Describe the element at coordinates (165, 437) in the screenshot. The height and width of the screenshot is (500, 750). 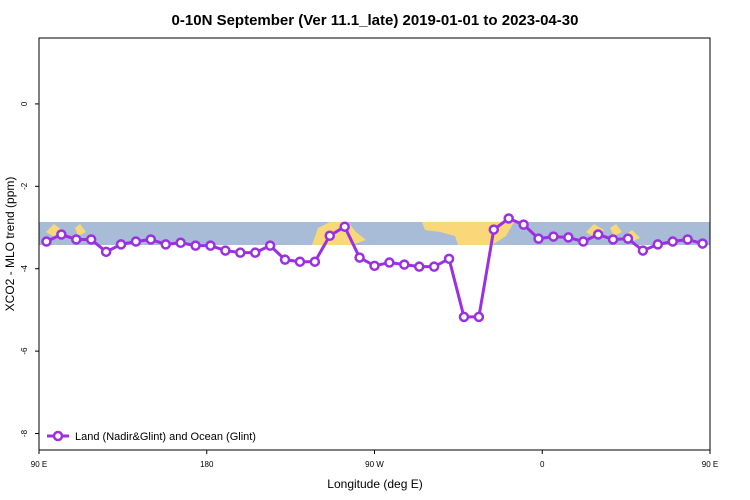
I see `legend-label: Land (Nadir&Glint) and Ocean (Glint)` at that location.